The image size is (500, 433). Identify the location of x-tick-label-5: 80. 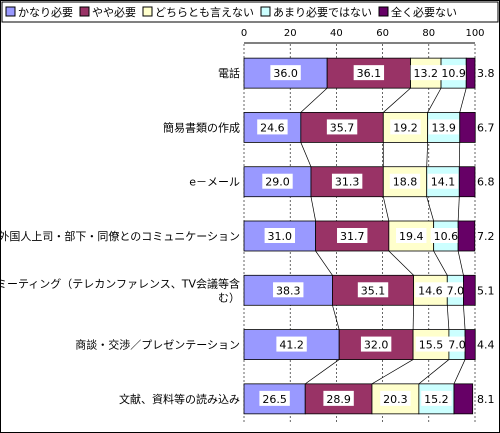
(428, 33).